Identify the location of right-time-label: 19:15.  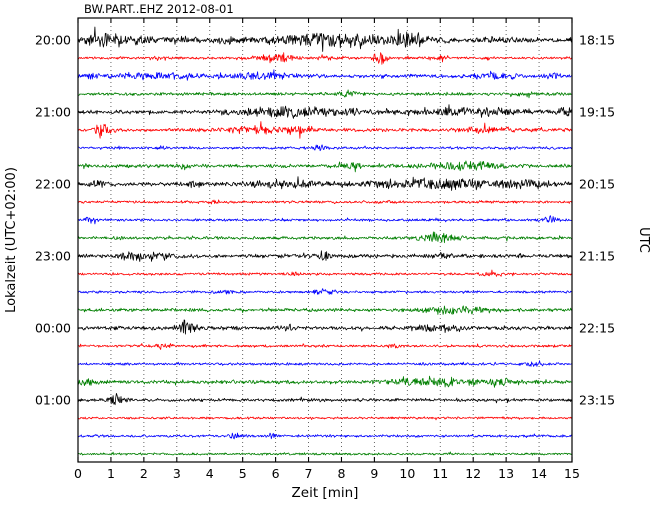
(597, 112).